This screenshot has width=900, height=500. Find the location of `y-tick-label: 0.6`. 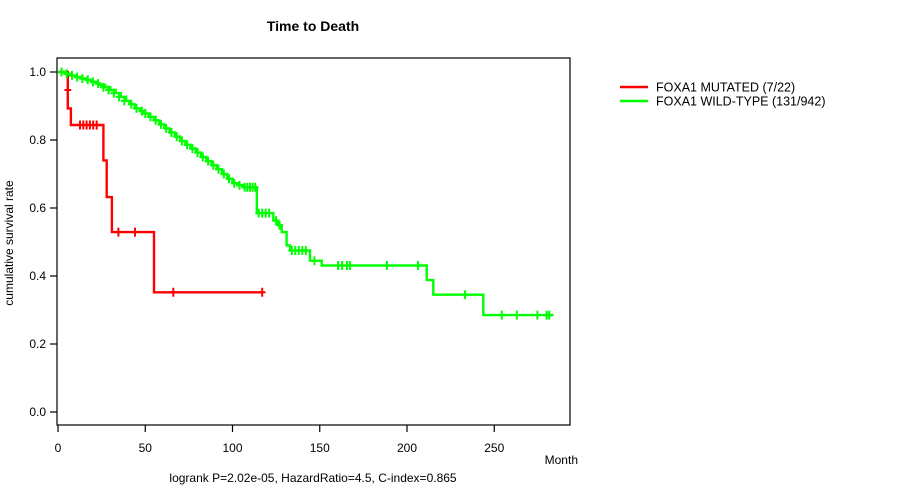

y-tick-label: 0.6 is located at coordinates (37, 208).